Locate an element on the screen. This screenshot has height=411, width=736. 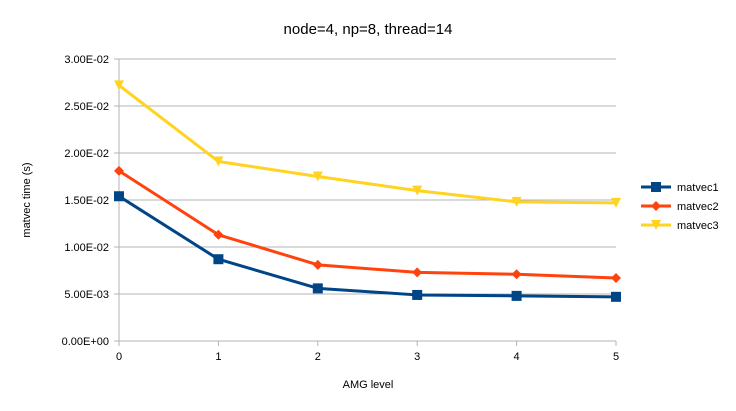
legend-label: matvec1 is located at coordinates (698, 188).